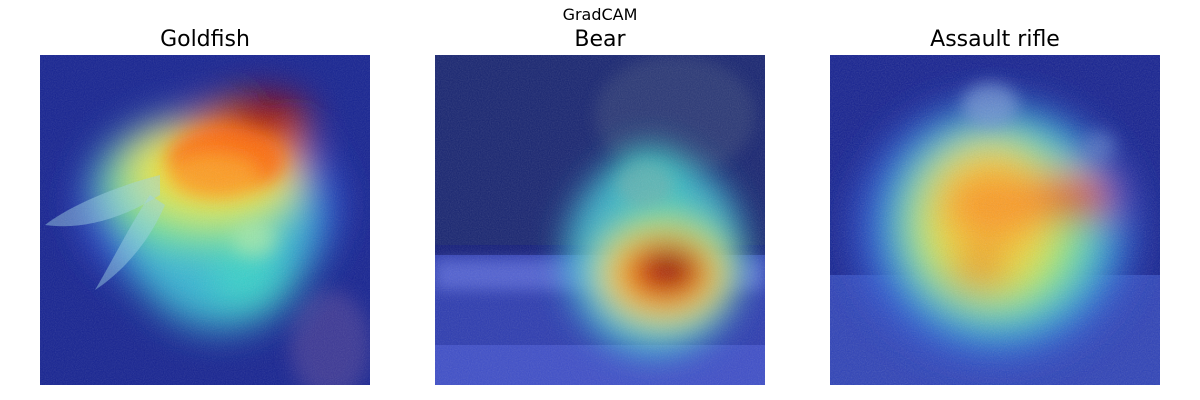 The image size is (1200, 400). Describe the element at coordinates (995, 39) in the screenshot. I see `panel-title-assault-rifle: Assault rifle` at that location.